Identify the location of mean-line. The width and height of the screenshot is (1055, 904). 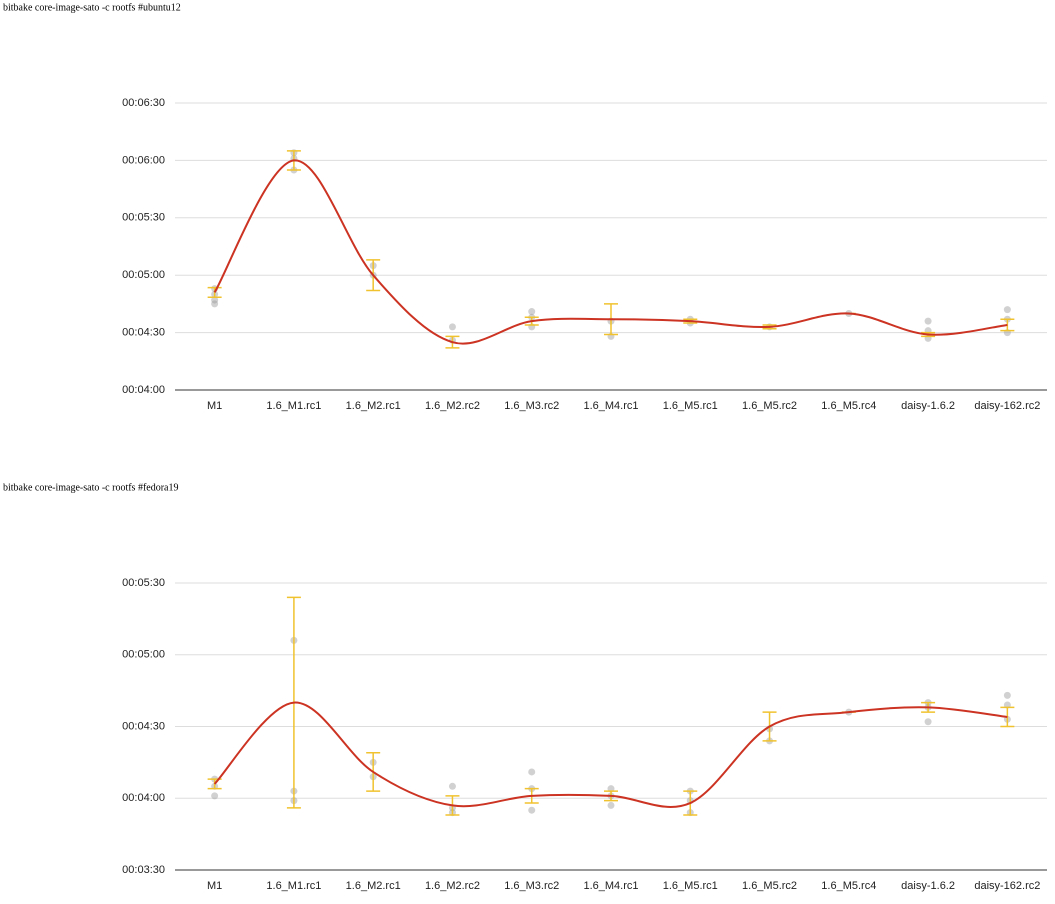
(610, 754).